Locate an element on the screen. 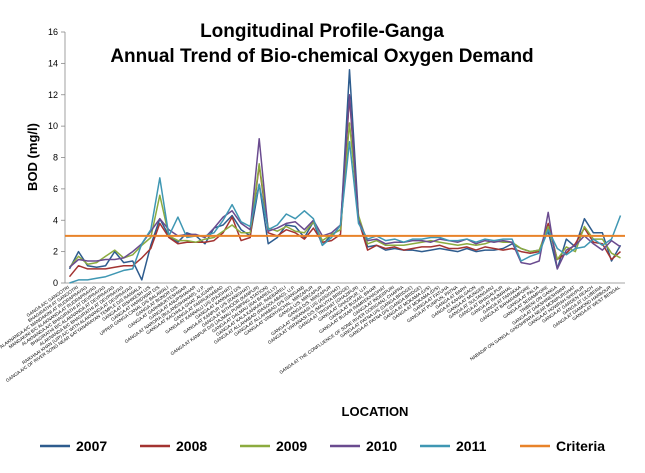 The image size is (645, 473). legend-label-2009: 2009 is located at coordinates (291, 446).